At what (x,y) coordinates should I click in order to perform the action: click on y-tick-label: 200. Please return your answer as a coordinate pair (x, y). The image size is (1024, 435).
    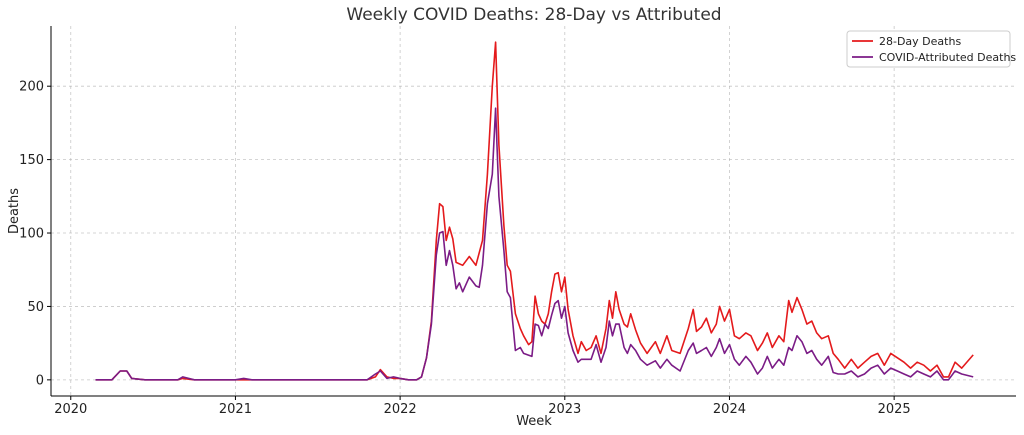
    Looking at the image, I should click on (31, 87).